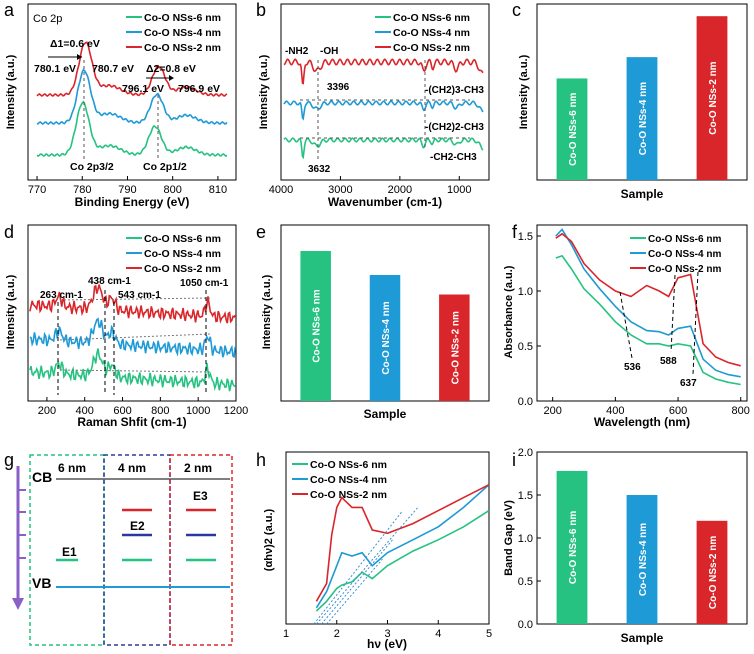 This screenshot has height=654, width=754. What do you see at coordinates (286, 634) in the screenshot?
I see `tick-label: 1` at bounding box center [286, 634].